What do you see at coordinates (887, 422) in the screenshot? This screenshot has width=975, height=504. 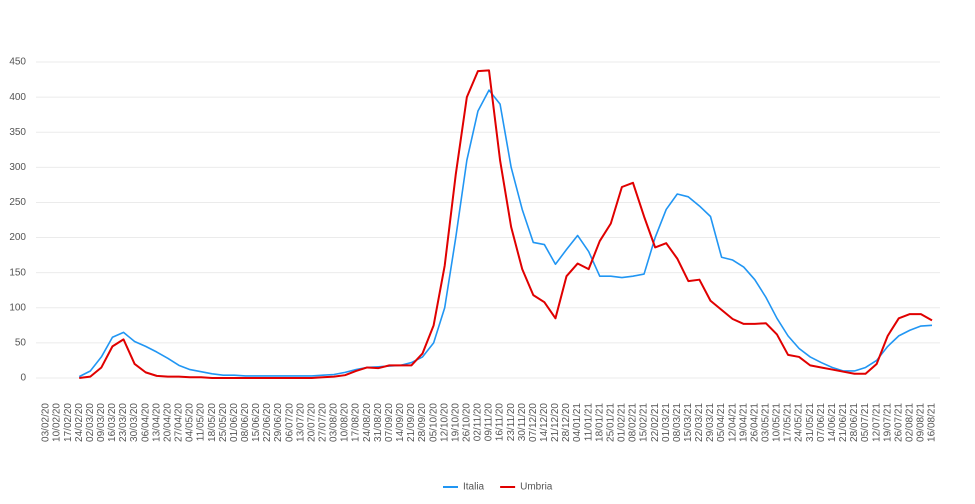 I see `x-tick-label: 19/07/21` at bounding box center [887, 422].